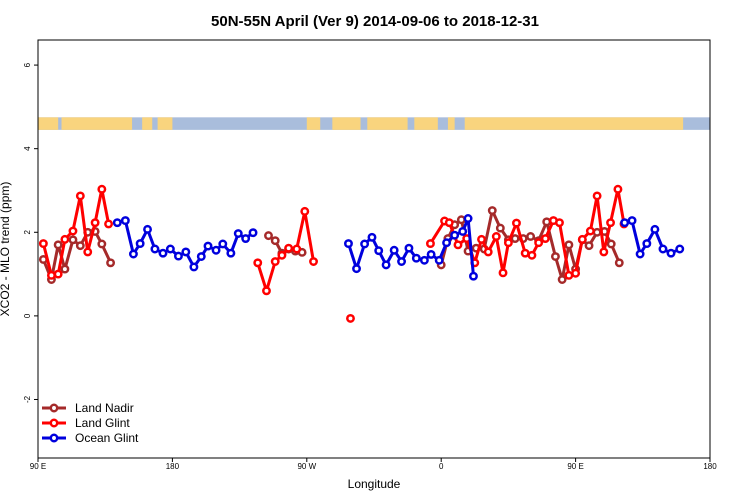  I want to click on x-tick-label: 90 E, so click(38, 466).